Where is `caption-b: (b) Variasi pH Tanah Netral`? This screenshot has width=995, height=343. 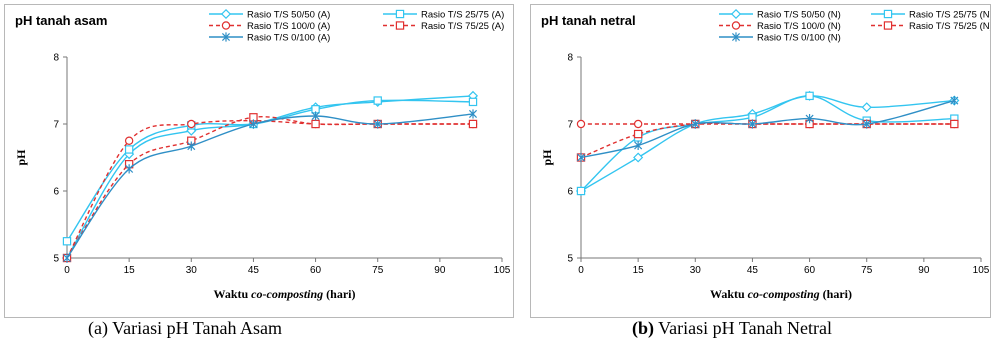 caption-b: (b) Variasi pH Tanah Netral is located at coordinates (732, 328).